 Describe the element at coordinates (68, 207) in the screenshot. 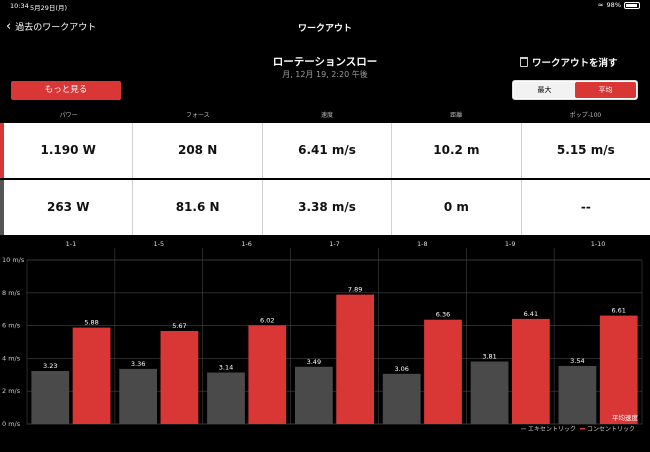

I see `avg-power: 263 W` at that location.